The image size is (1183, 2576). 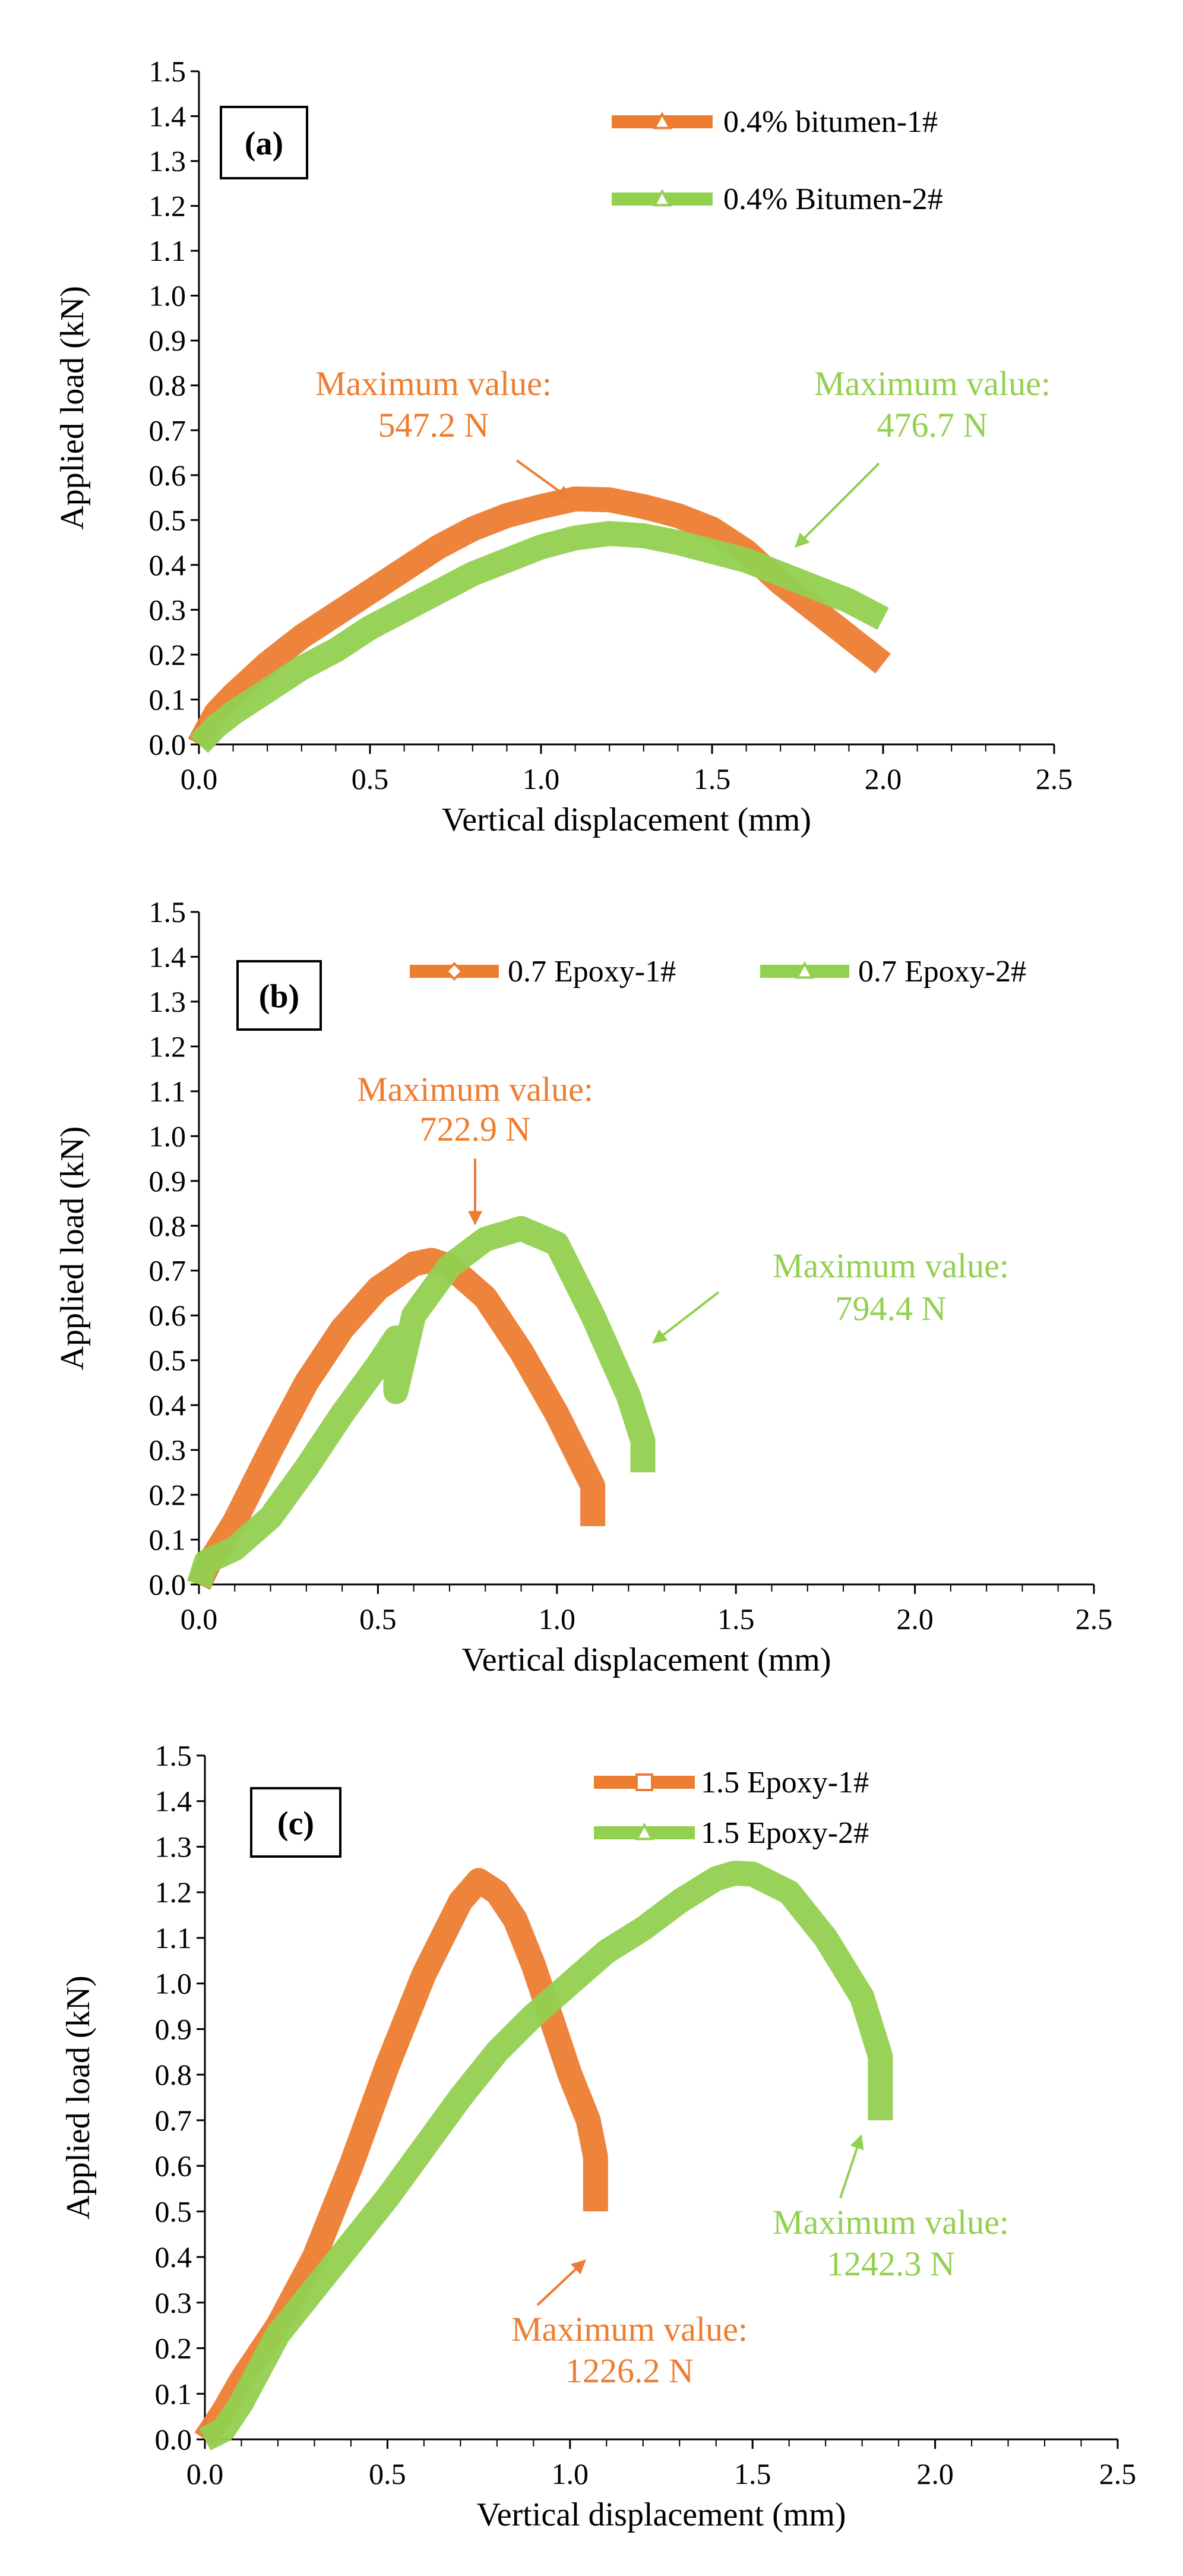 I want to click on legend-label: 0.7 Epoxy-2#, so click(x=942, y=972).